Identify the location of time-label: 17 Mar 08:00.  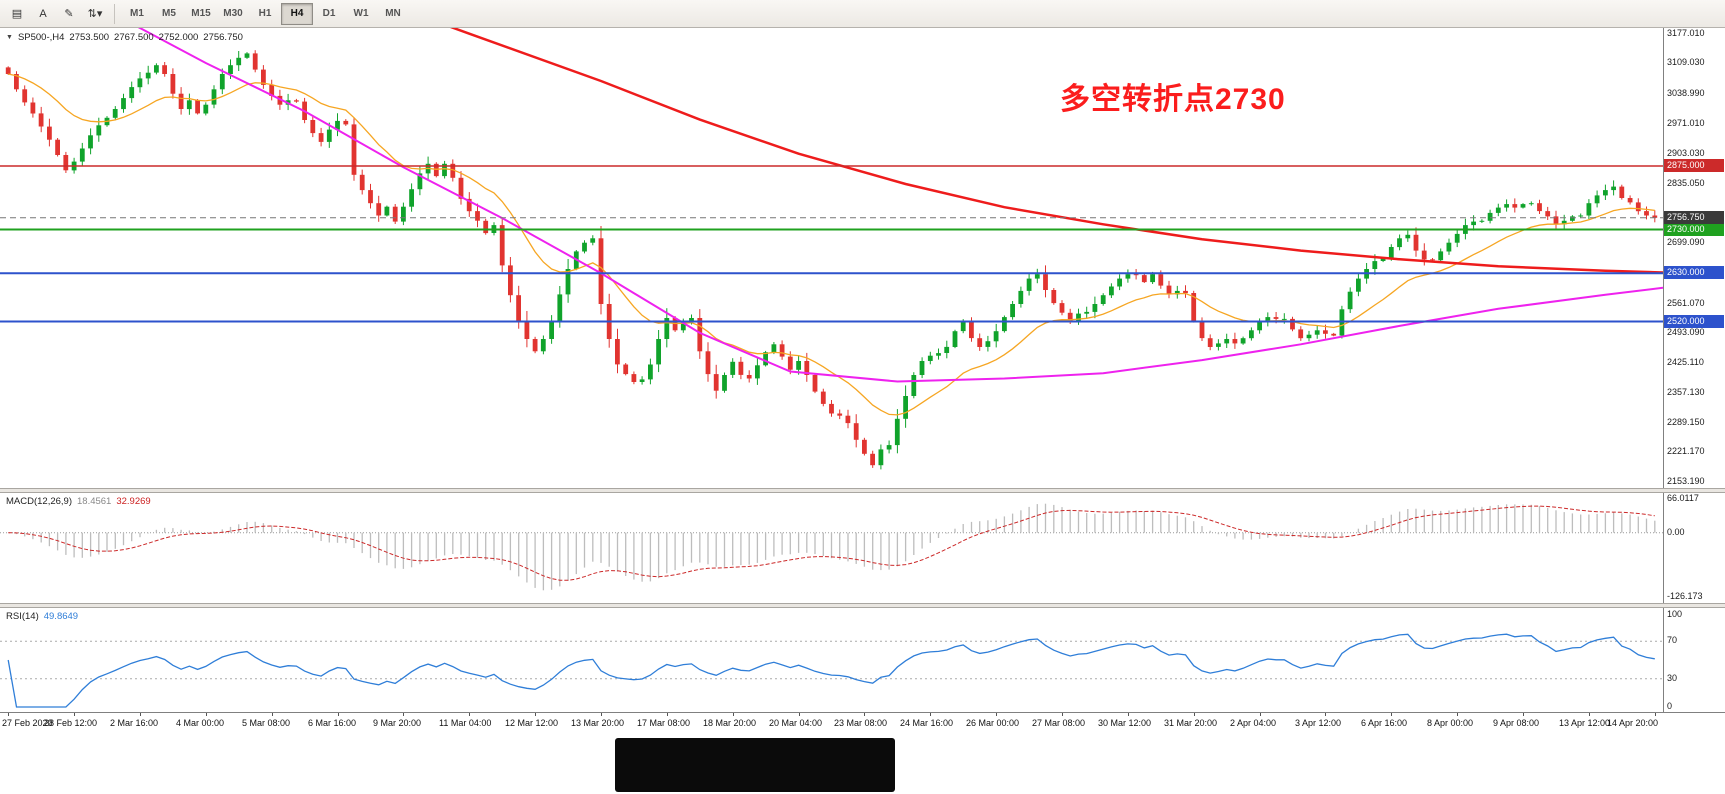
(664, 723).